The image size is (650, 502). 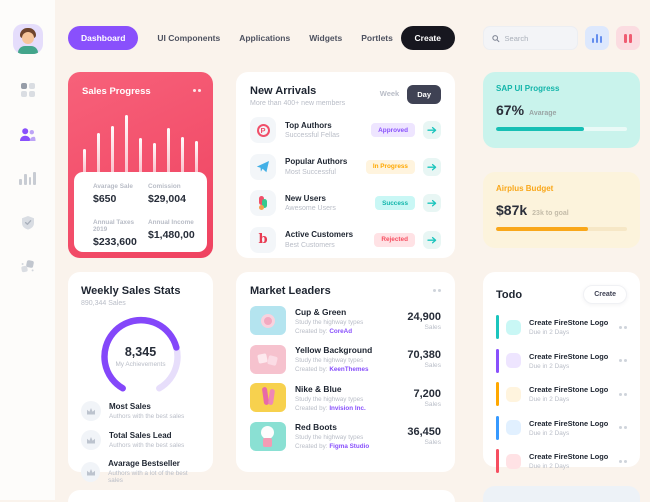 I want to click on user-avatar, so click(x=27, y=39).